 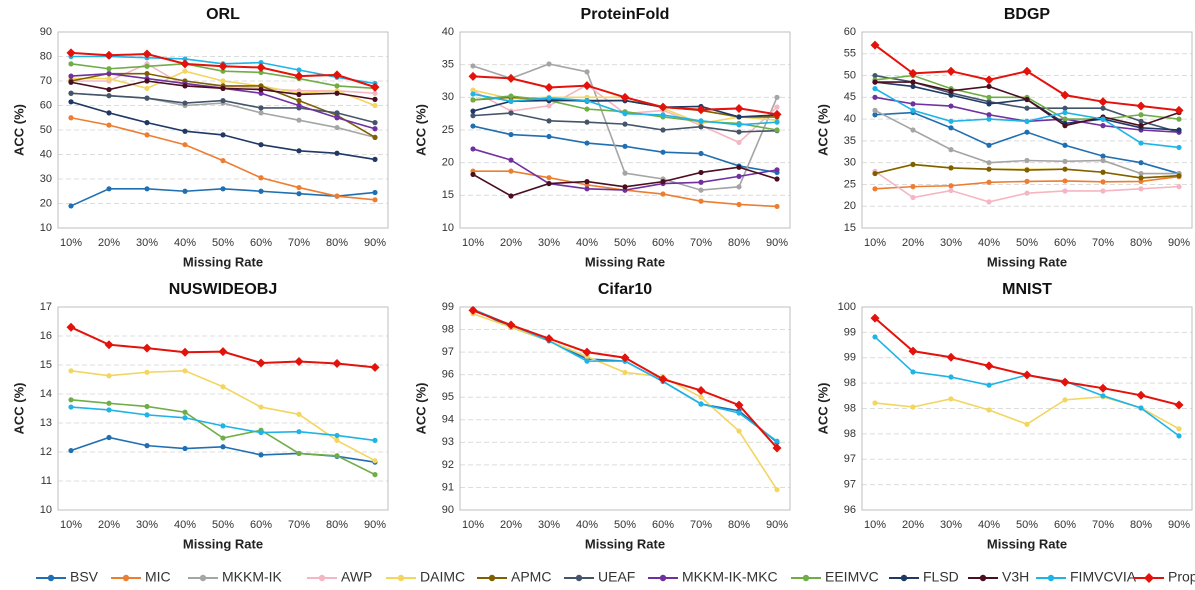 What do you see at coordinates (46, 56) in the screenshot?
I see `y-tick-label: 80` at bounding box center [46, 56].